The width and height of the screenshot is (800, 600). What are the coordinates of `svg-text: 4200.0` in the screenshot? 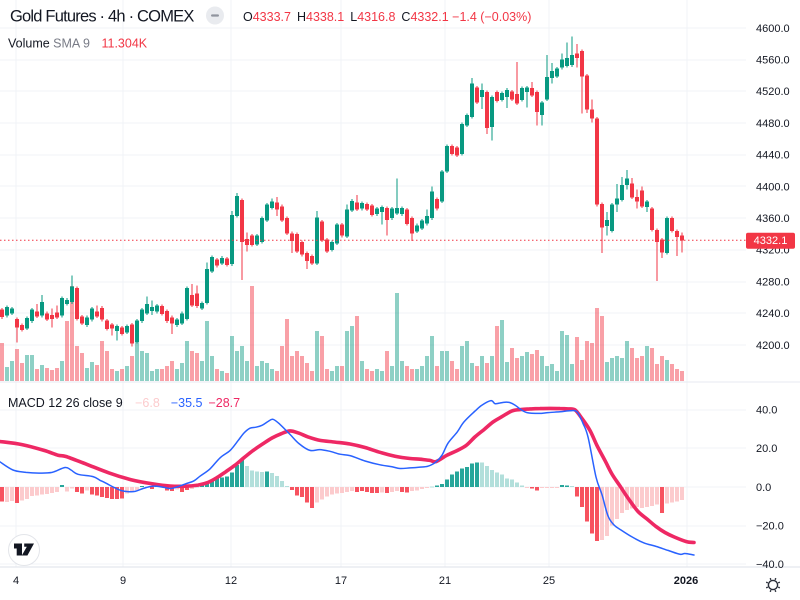 It's located at (773, 346).